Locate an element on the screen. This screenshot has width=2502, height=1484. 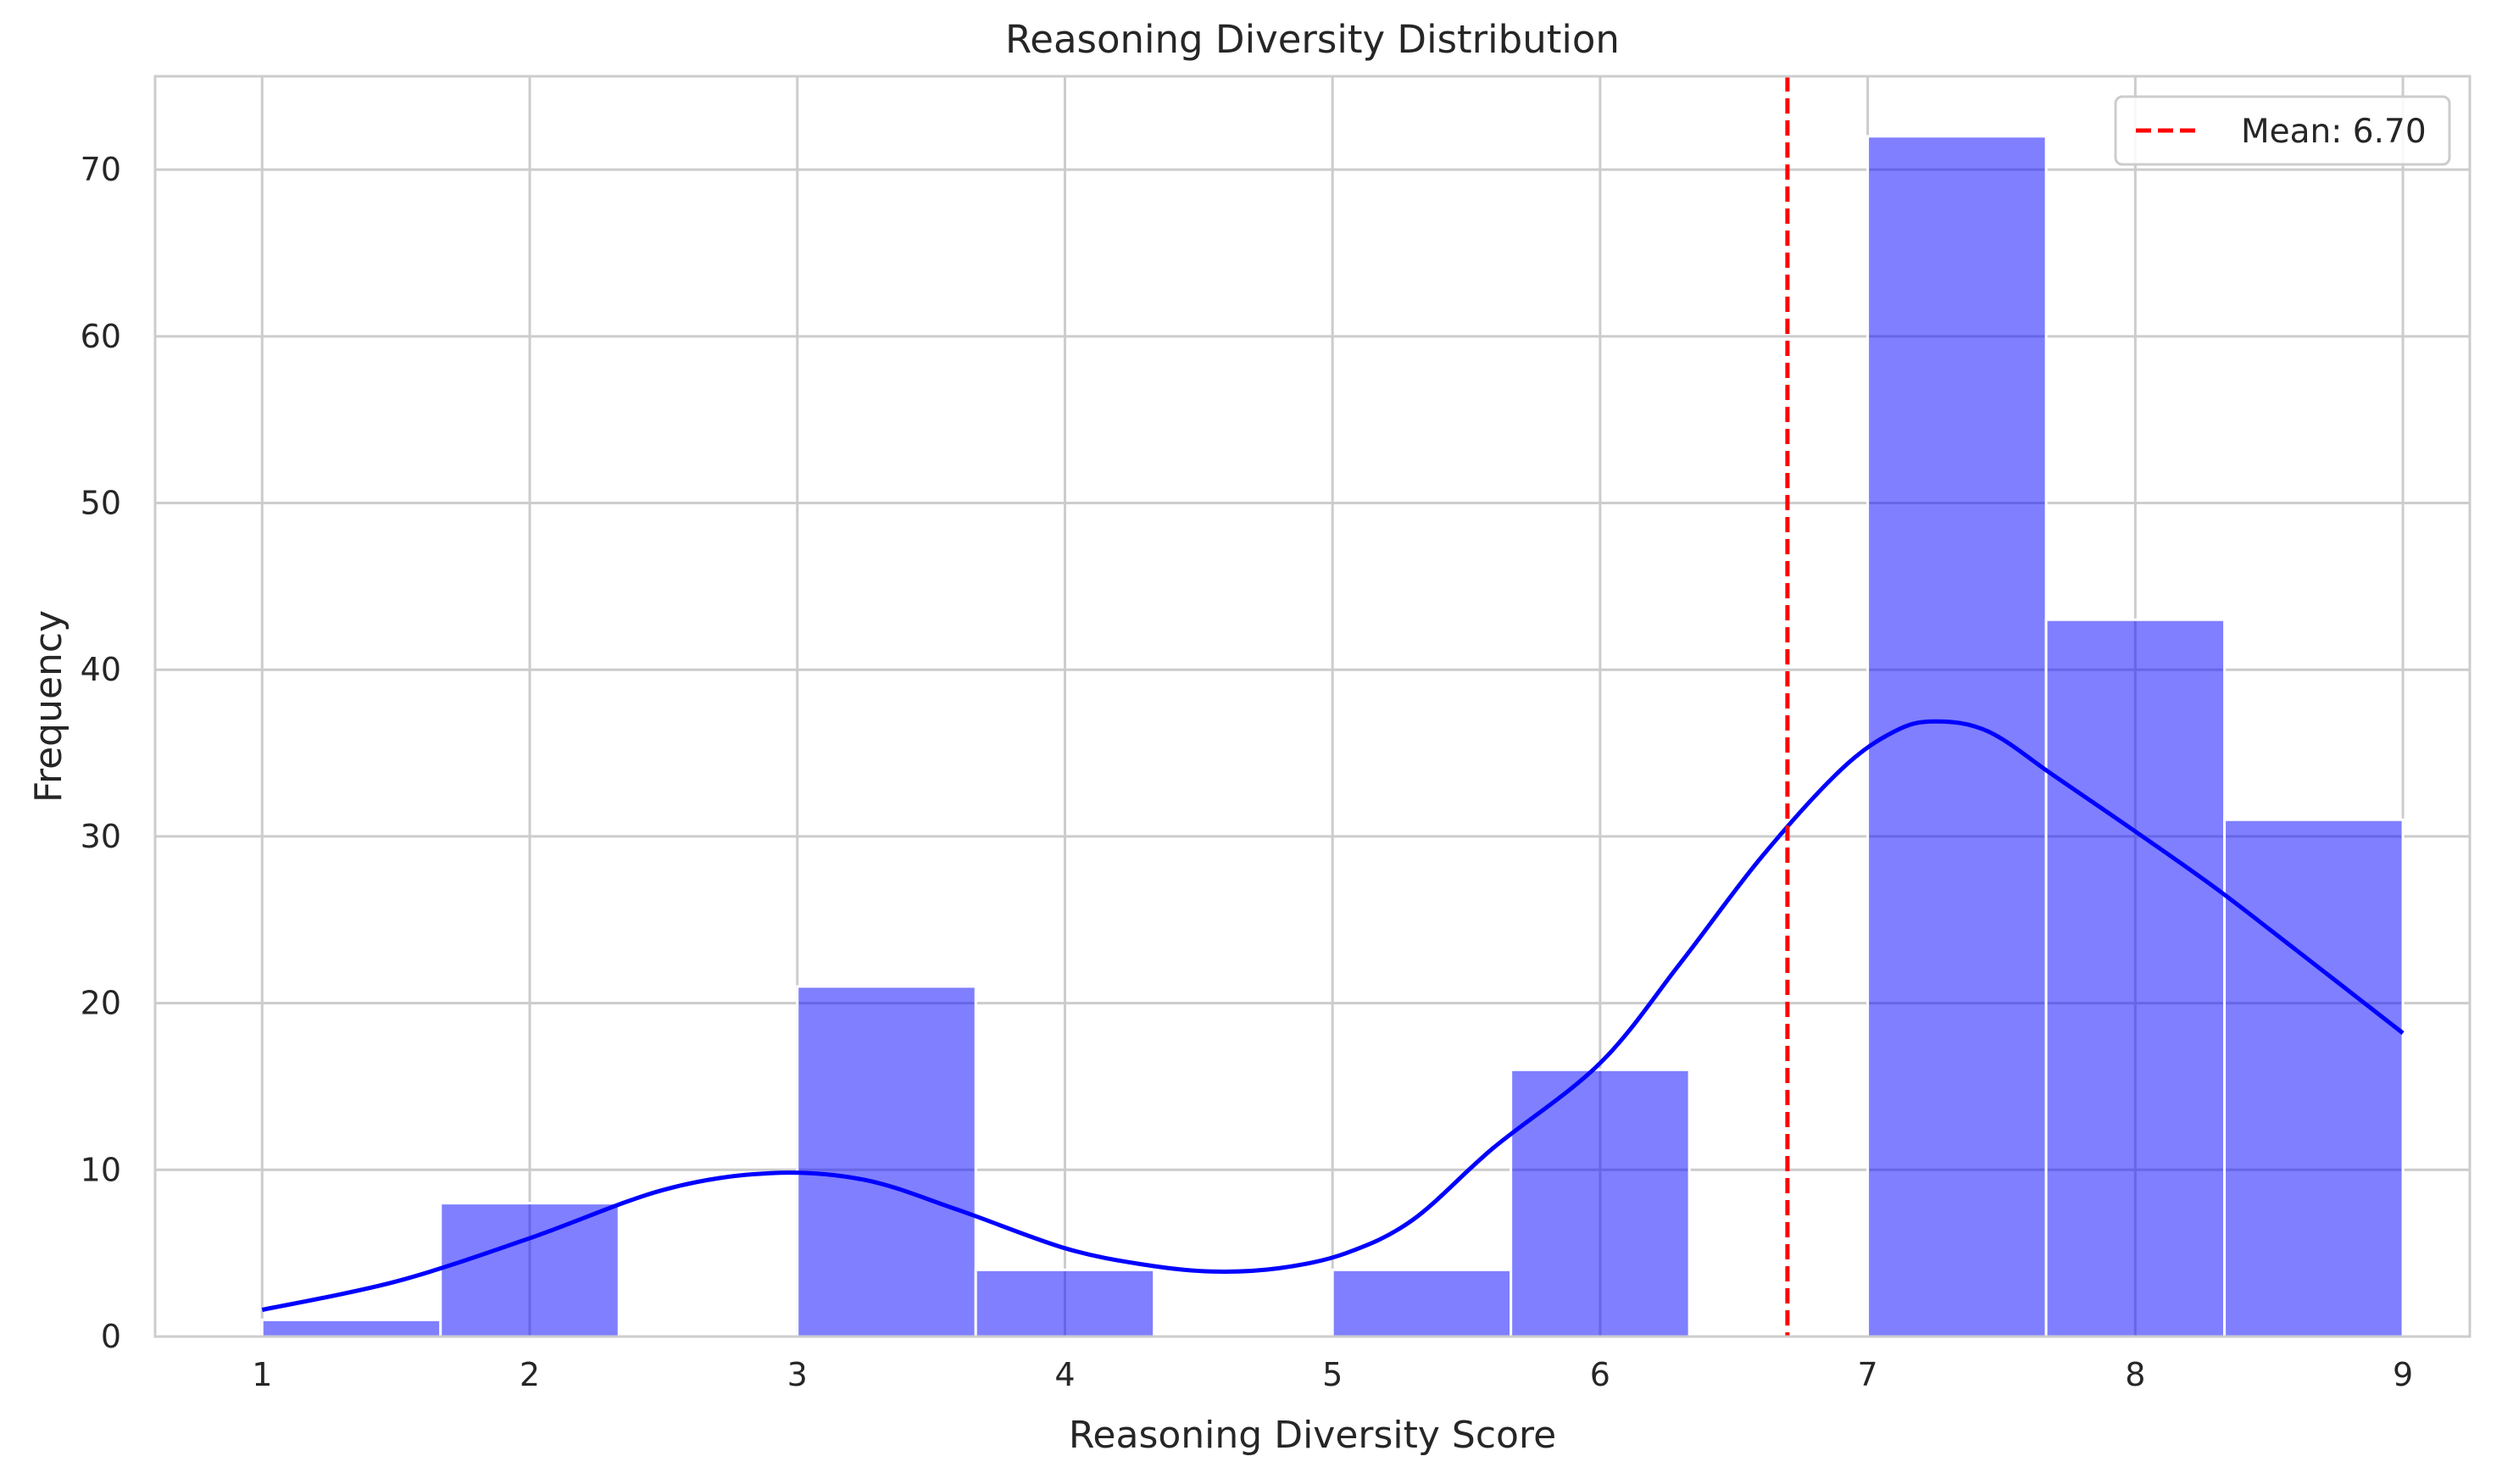
y-tick-label-70: 70 is located at coordinates (101, 170).